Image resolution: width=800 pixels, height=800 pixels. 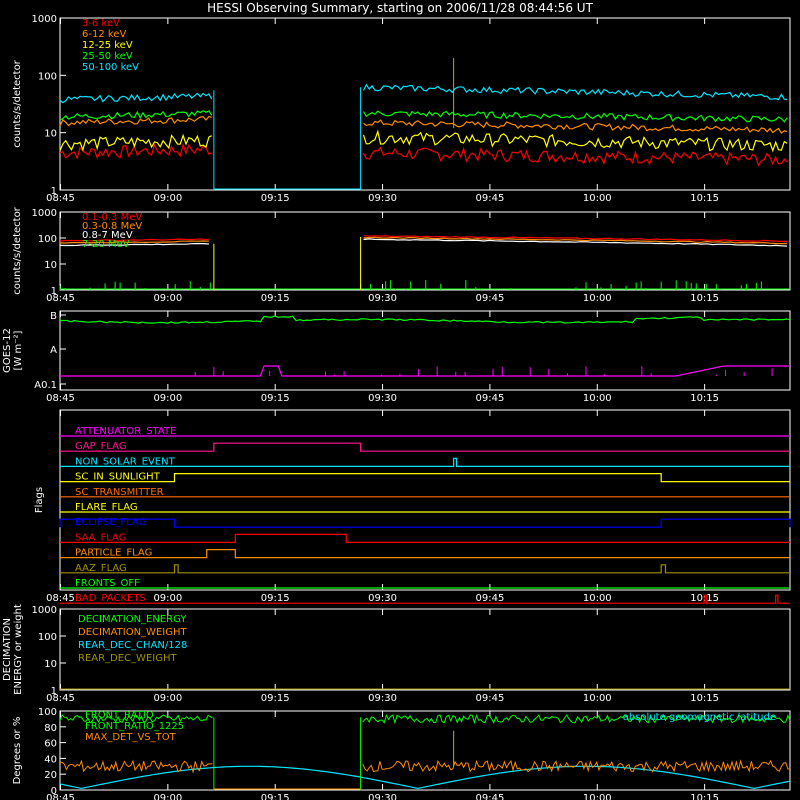 What do you see at coordinates (50, 728) in the screenshot?
I see `y-tick-label: 80` at bounding box center [50, 728].